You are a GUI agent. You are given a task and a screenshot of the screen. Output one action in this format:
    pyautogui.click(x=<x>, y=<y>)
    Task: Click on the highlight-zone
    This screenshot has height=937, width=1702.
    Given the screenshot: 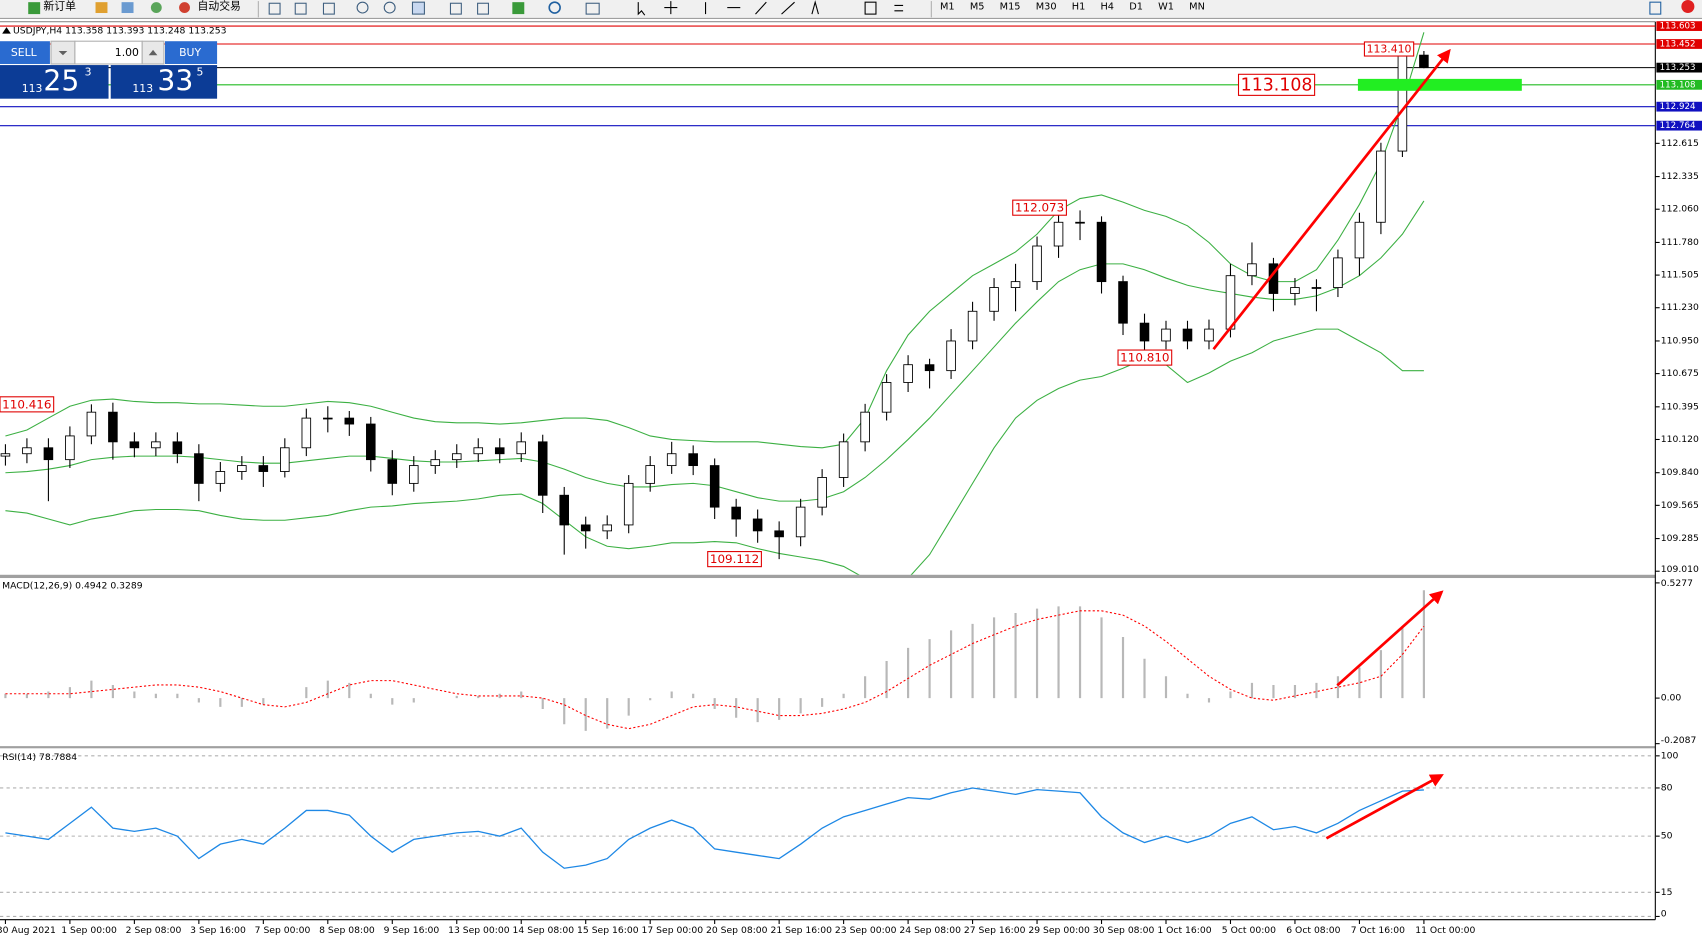 What is the action you would take?
    pyautogui.click(x=1439, y=84)
    